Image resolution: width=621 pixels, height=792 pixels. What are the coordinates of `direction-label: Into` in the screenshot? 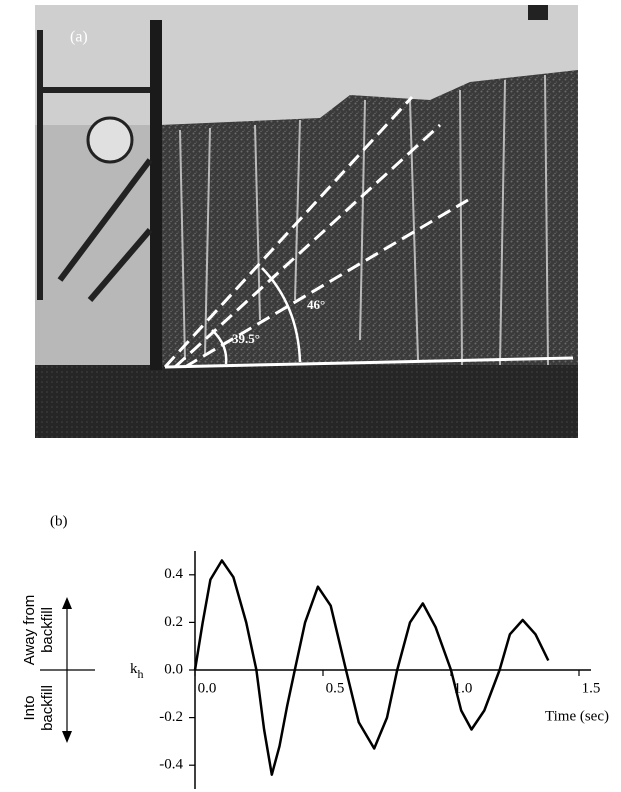 It's located at (29, 707).